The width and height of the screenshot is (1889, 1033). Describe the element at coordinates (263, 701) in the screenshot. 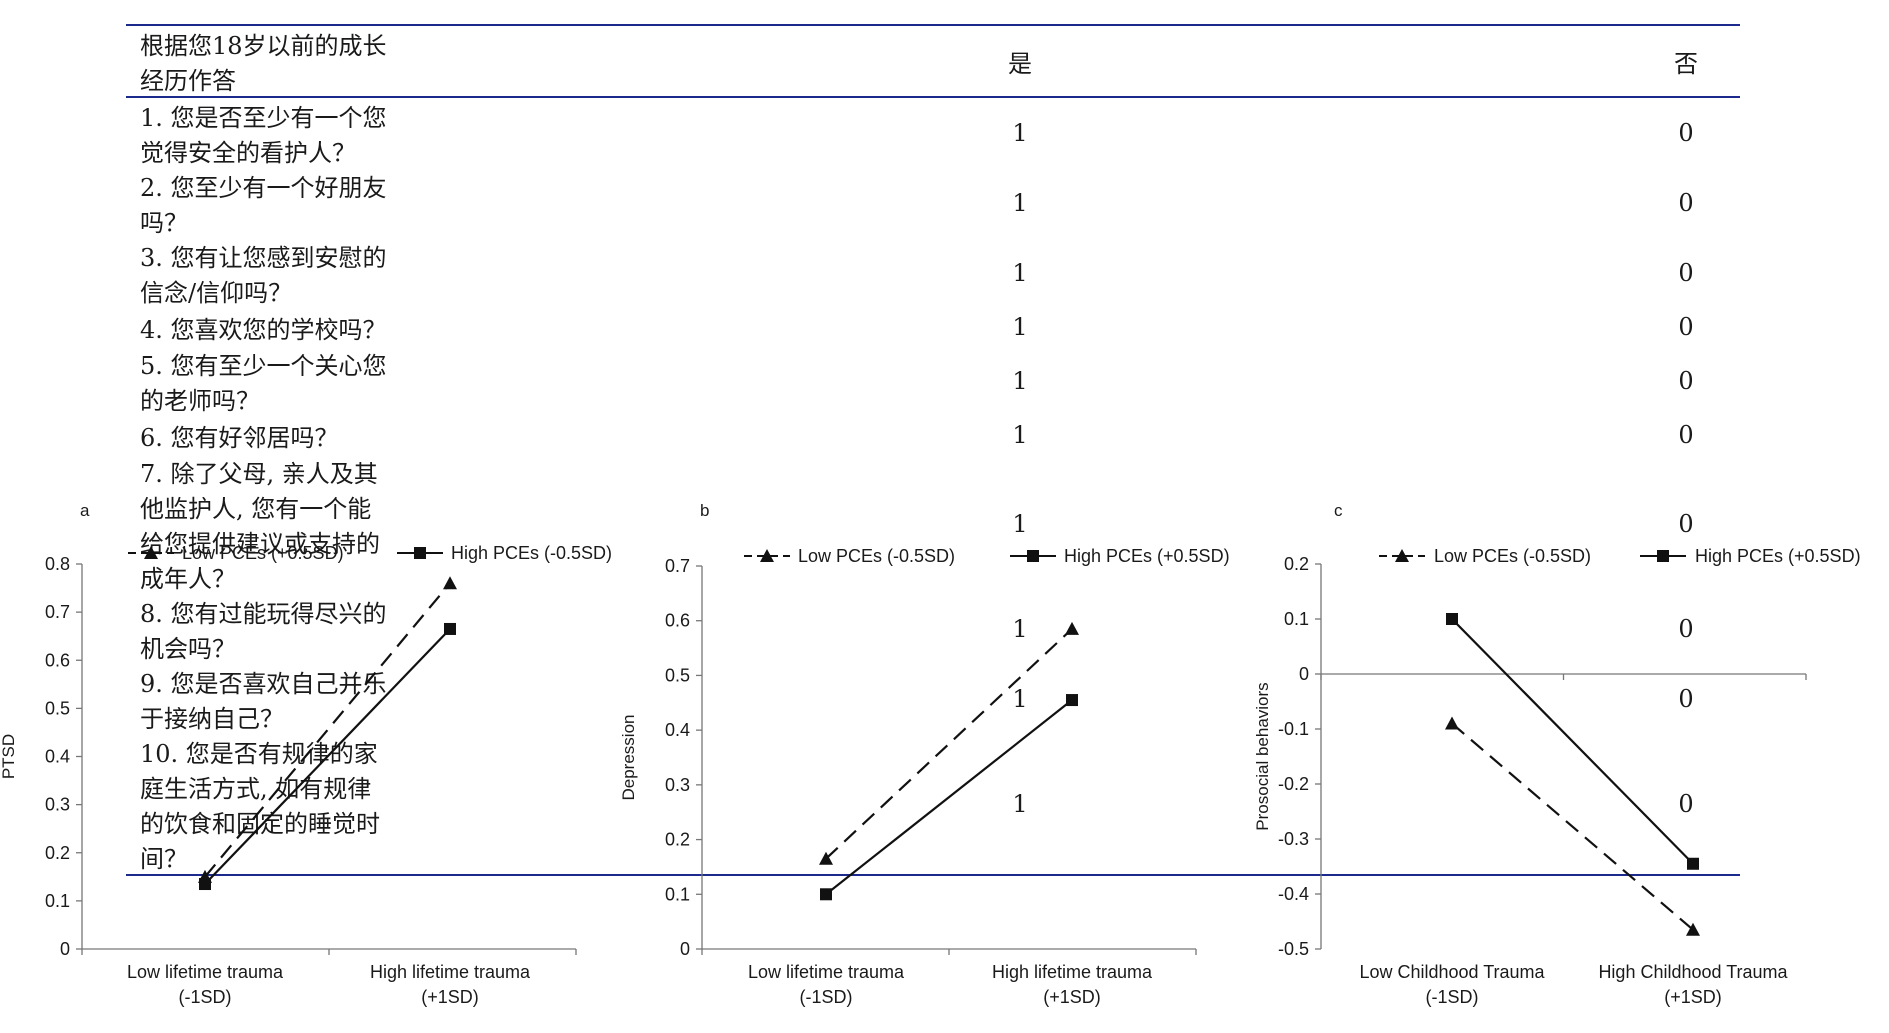

I see `question-cell: 9. 您是否喜欢自己并乐于接纳自己？` at that location.